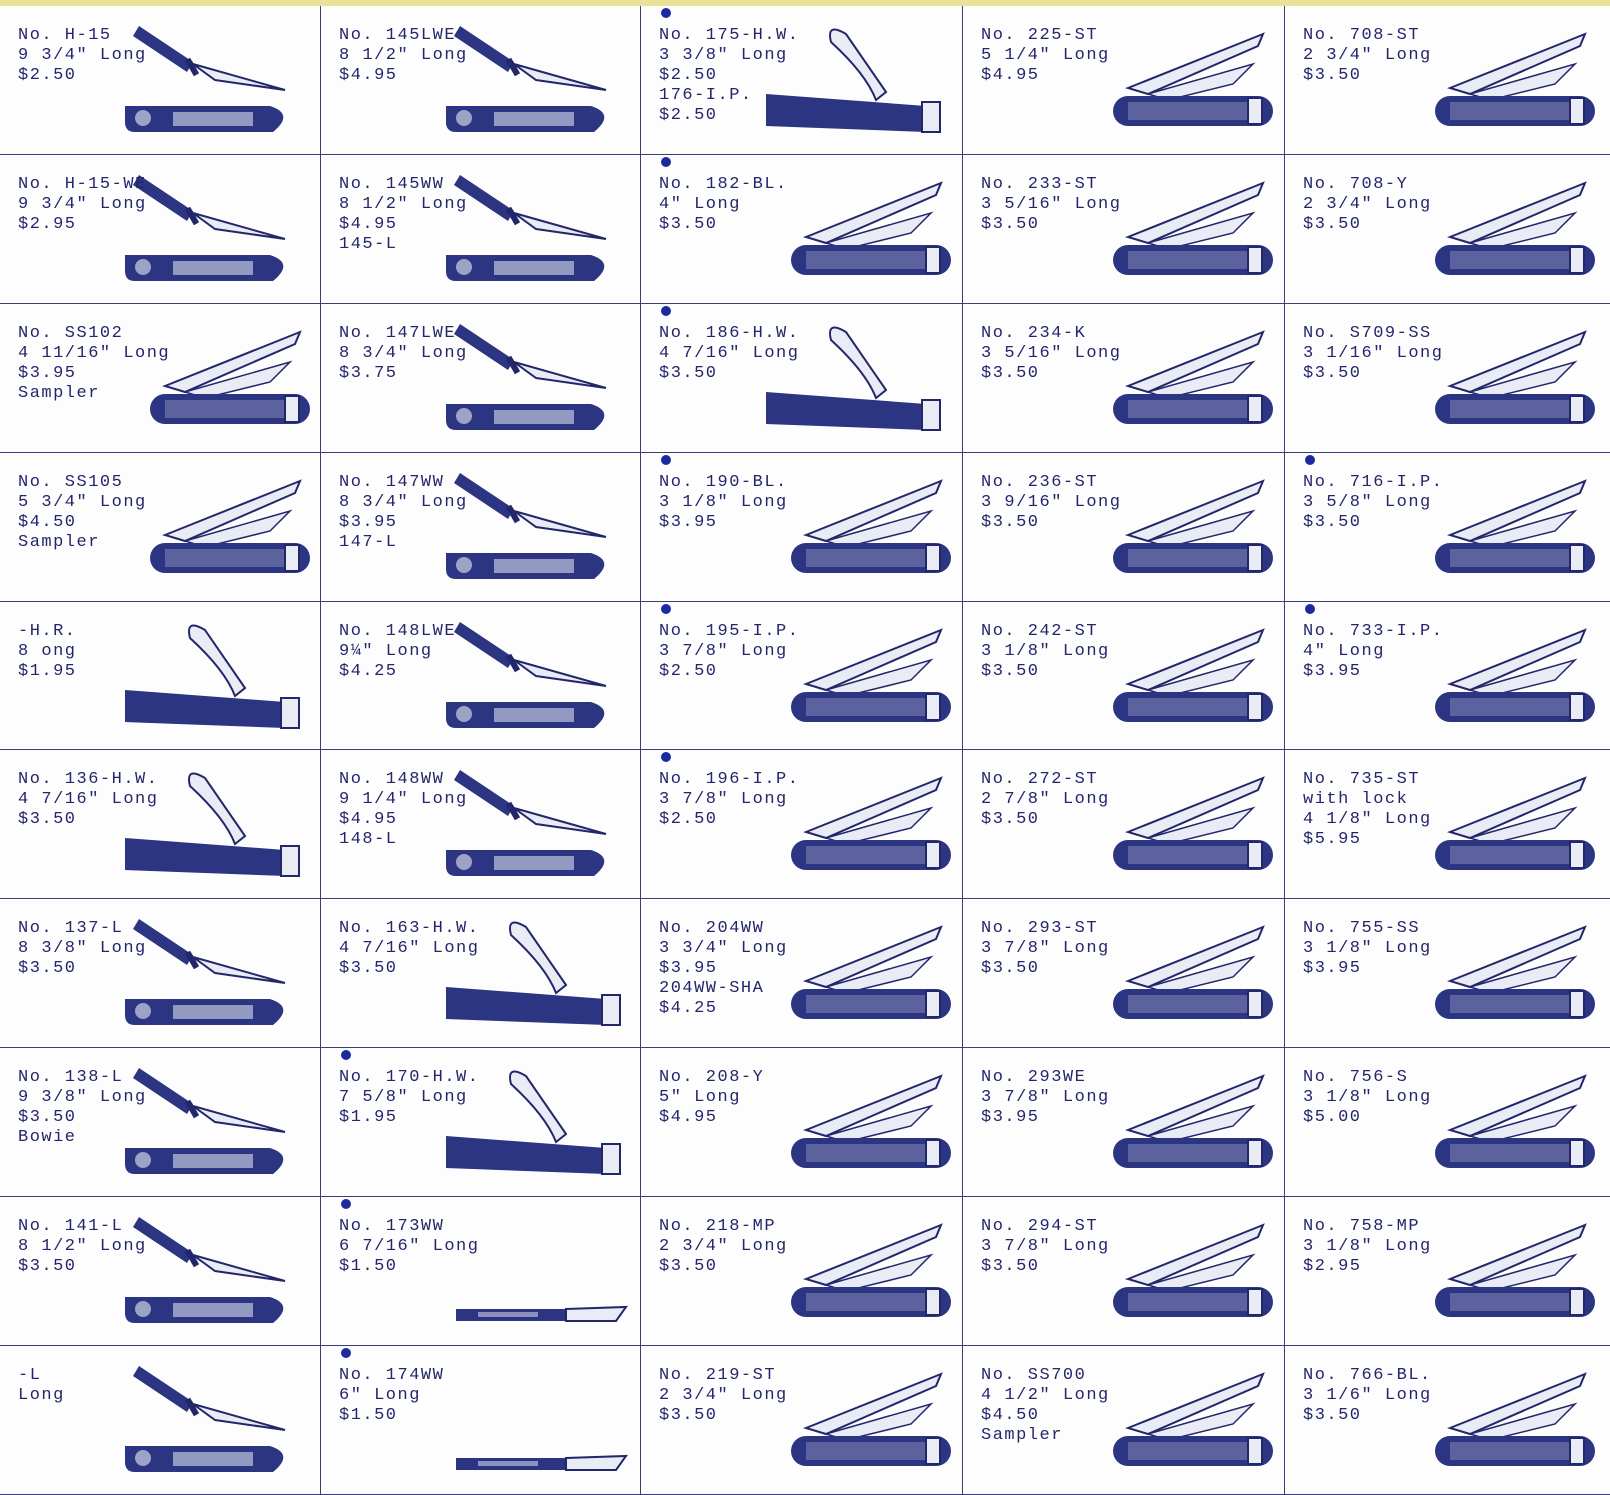  What do you see at coordinates (71, 482) in the screenshot?
I see `entry-line: No. SS105` at bounding box center [71, 482].